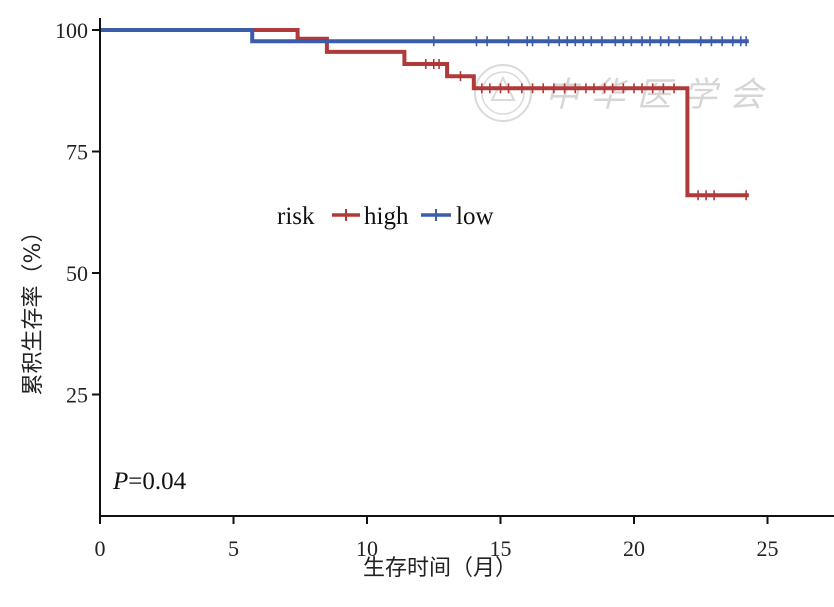 The image size is (834, 607). I want to click on series-low, so click(424, 37).